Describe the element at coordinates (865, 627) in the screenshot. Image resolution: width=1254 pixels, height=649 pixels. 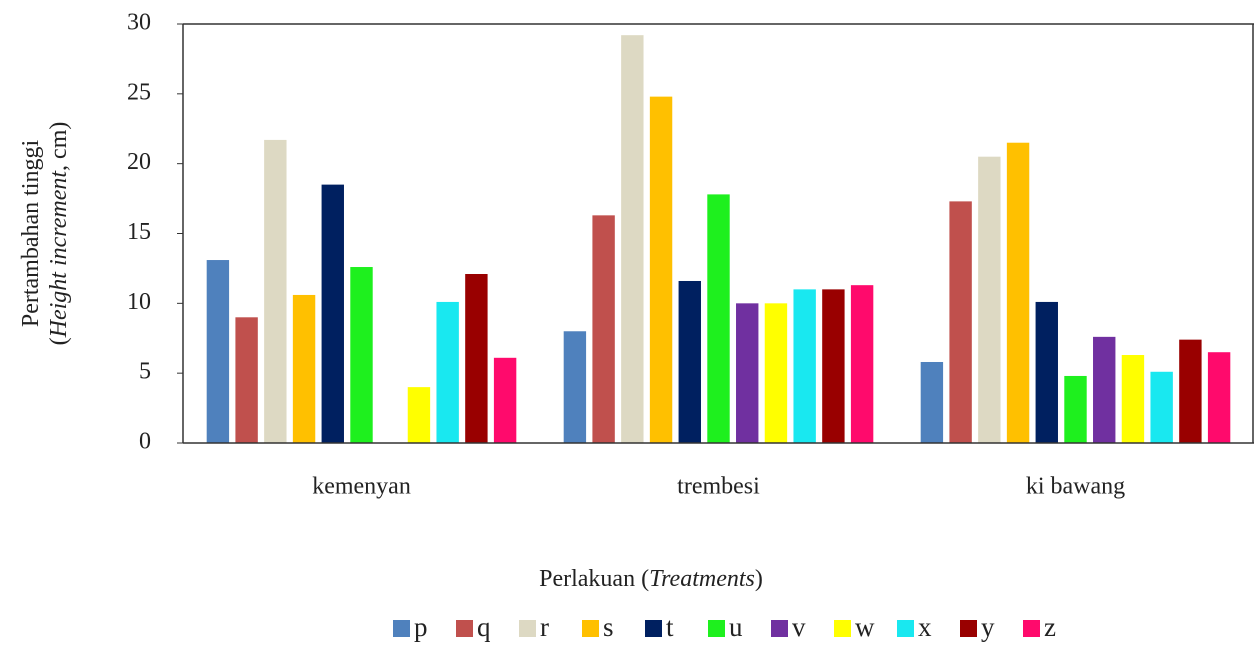
I see `legend-label: w` at that location.